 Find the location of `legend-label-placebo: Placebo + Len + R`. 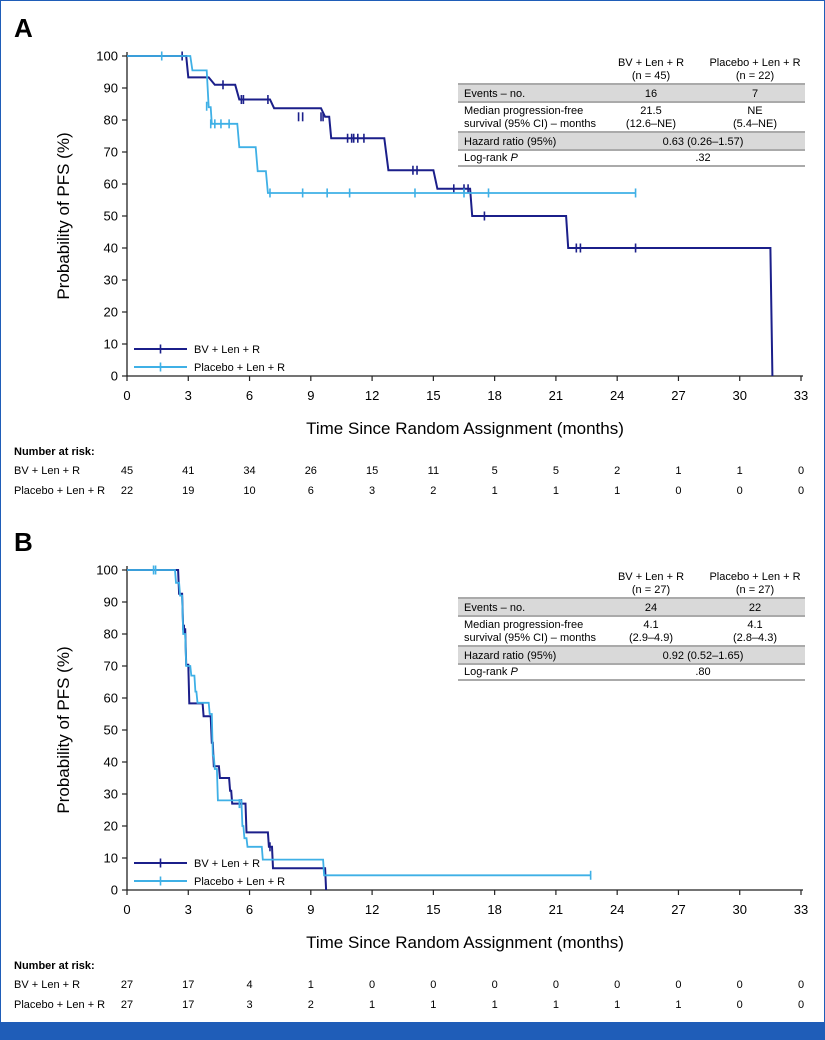

legend-label-placebo: Placebo + Len + R is located at coordinates (239, 368).